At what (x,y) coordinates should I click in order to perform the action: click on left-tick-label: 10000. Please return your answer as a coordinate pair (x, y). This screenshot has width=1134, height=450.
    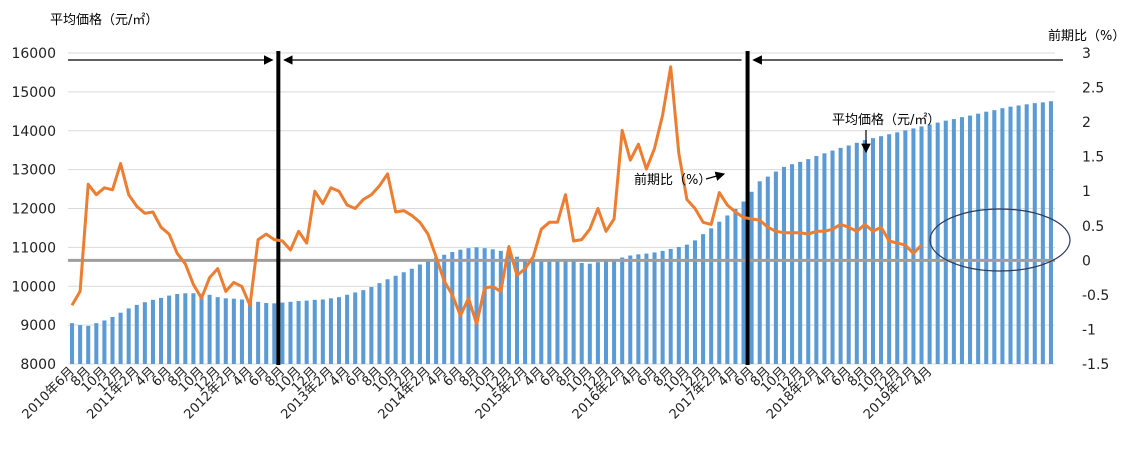
    Looking at the image, I should click on (33, 287).